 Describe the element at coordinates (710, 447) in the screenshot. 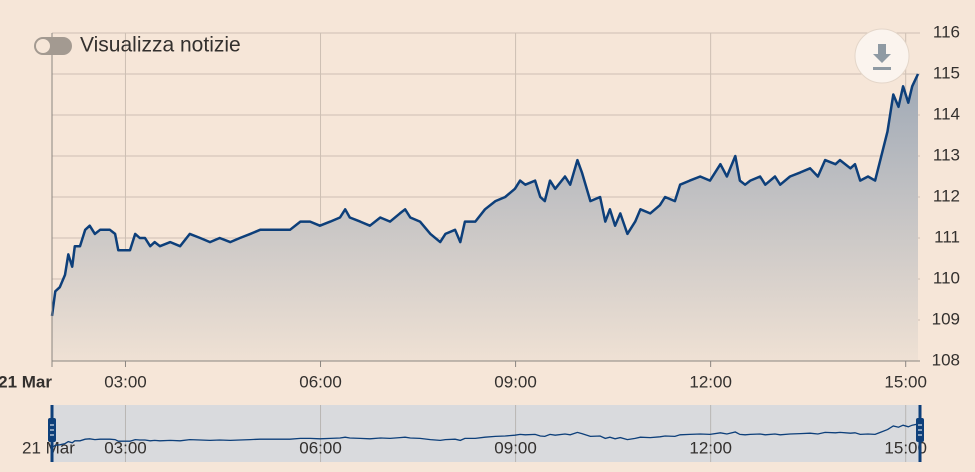

I see `navigator-tick-label: 12:00` at that location.